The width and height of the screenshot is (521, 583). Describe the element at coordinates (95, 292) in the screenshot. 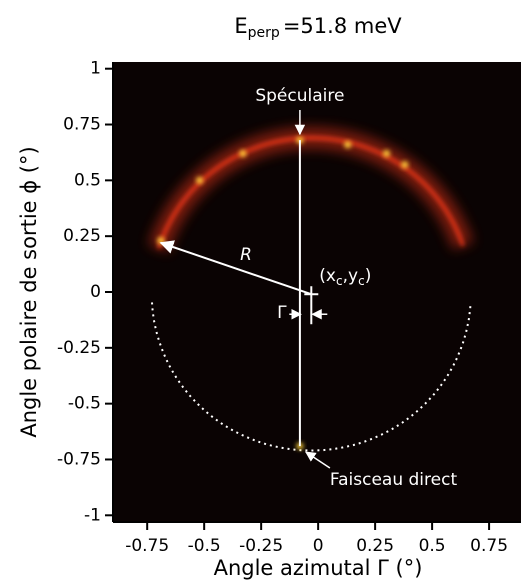

I see `y-tick-label: 0` at that location.